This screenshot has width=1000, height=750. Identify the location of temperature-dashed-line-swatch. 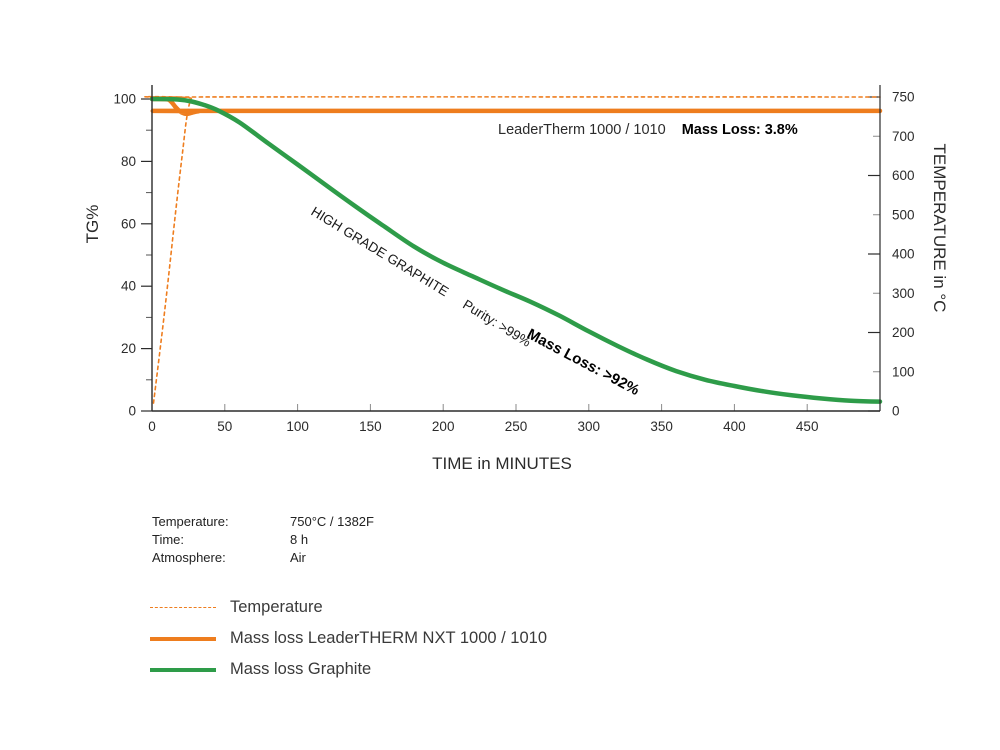
(183, 607).